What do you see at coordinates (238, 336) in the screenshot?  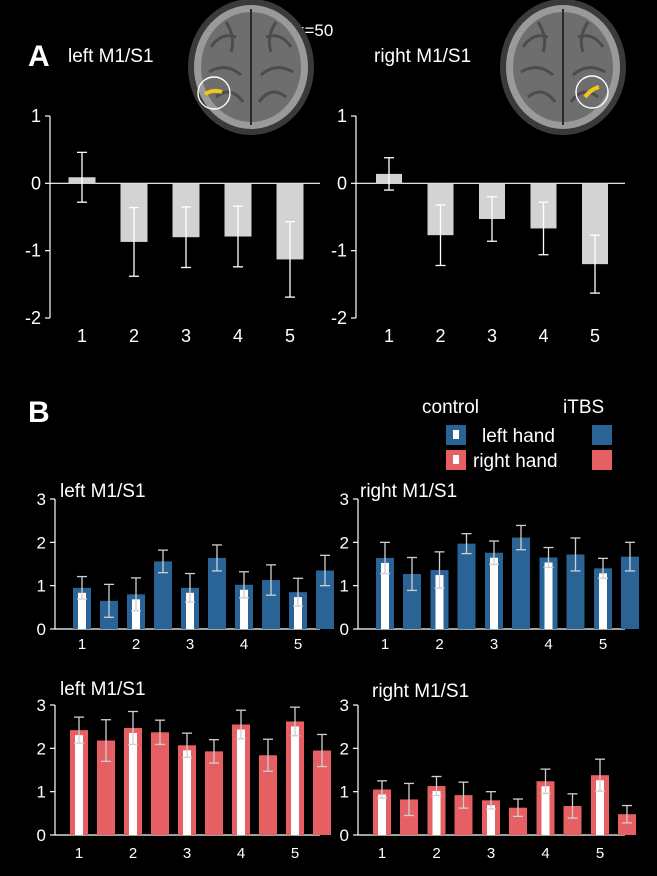 I see `a_left-x-tick-label: 4` at bounding box center [238, 336].